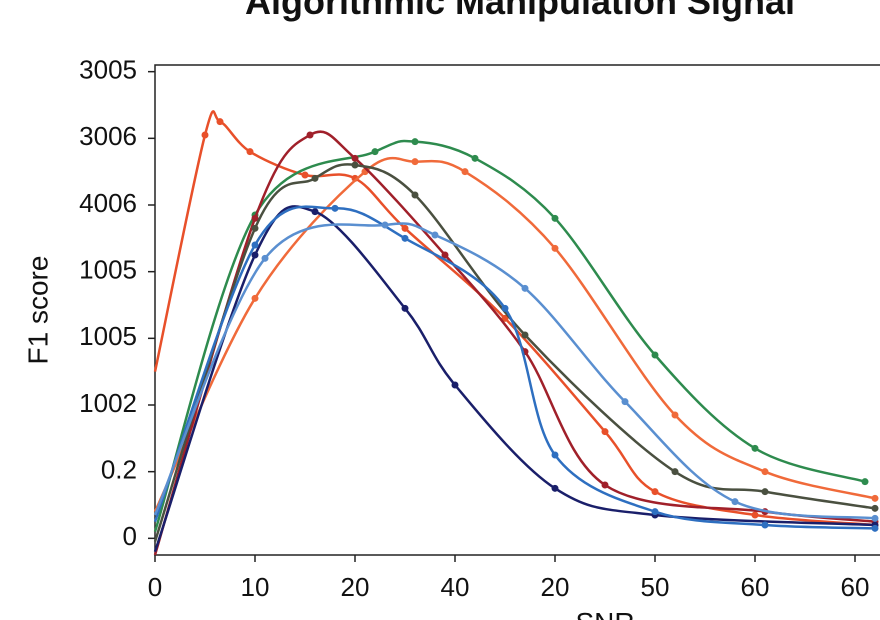  I want to click on y-tick-label: 0, so click(130, 536).